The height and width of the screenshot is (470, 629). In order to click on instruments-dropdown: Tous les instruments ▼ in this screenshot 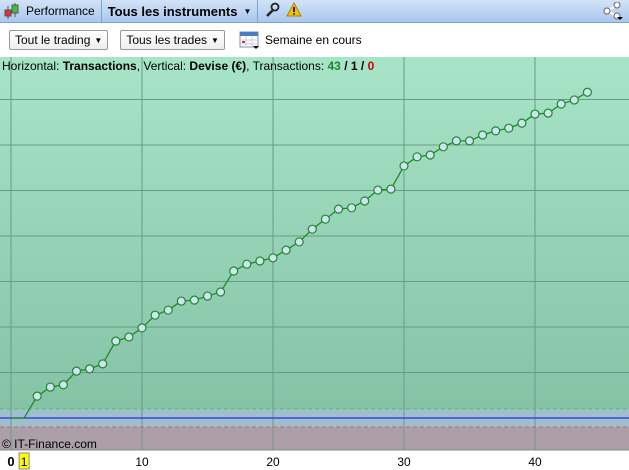, I will do `click(180, 11)`.